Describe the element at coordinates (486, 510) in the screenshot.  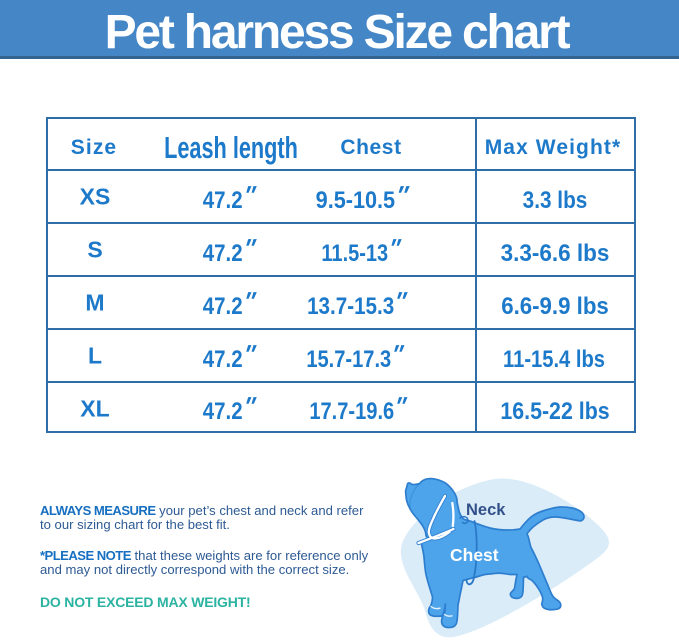
I see `svg-text: Neck` at that location.